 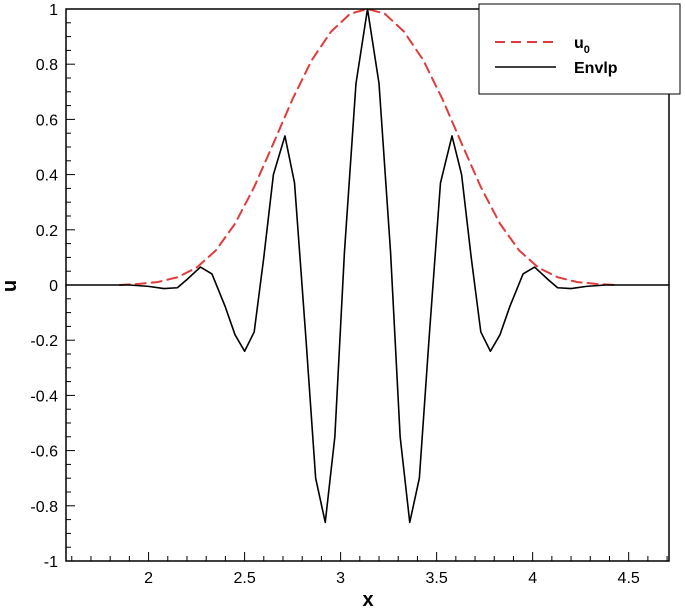 I want to click on x-tick-label: 4, so click(x=532, y=578).